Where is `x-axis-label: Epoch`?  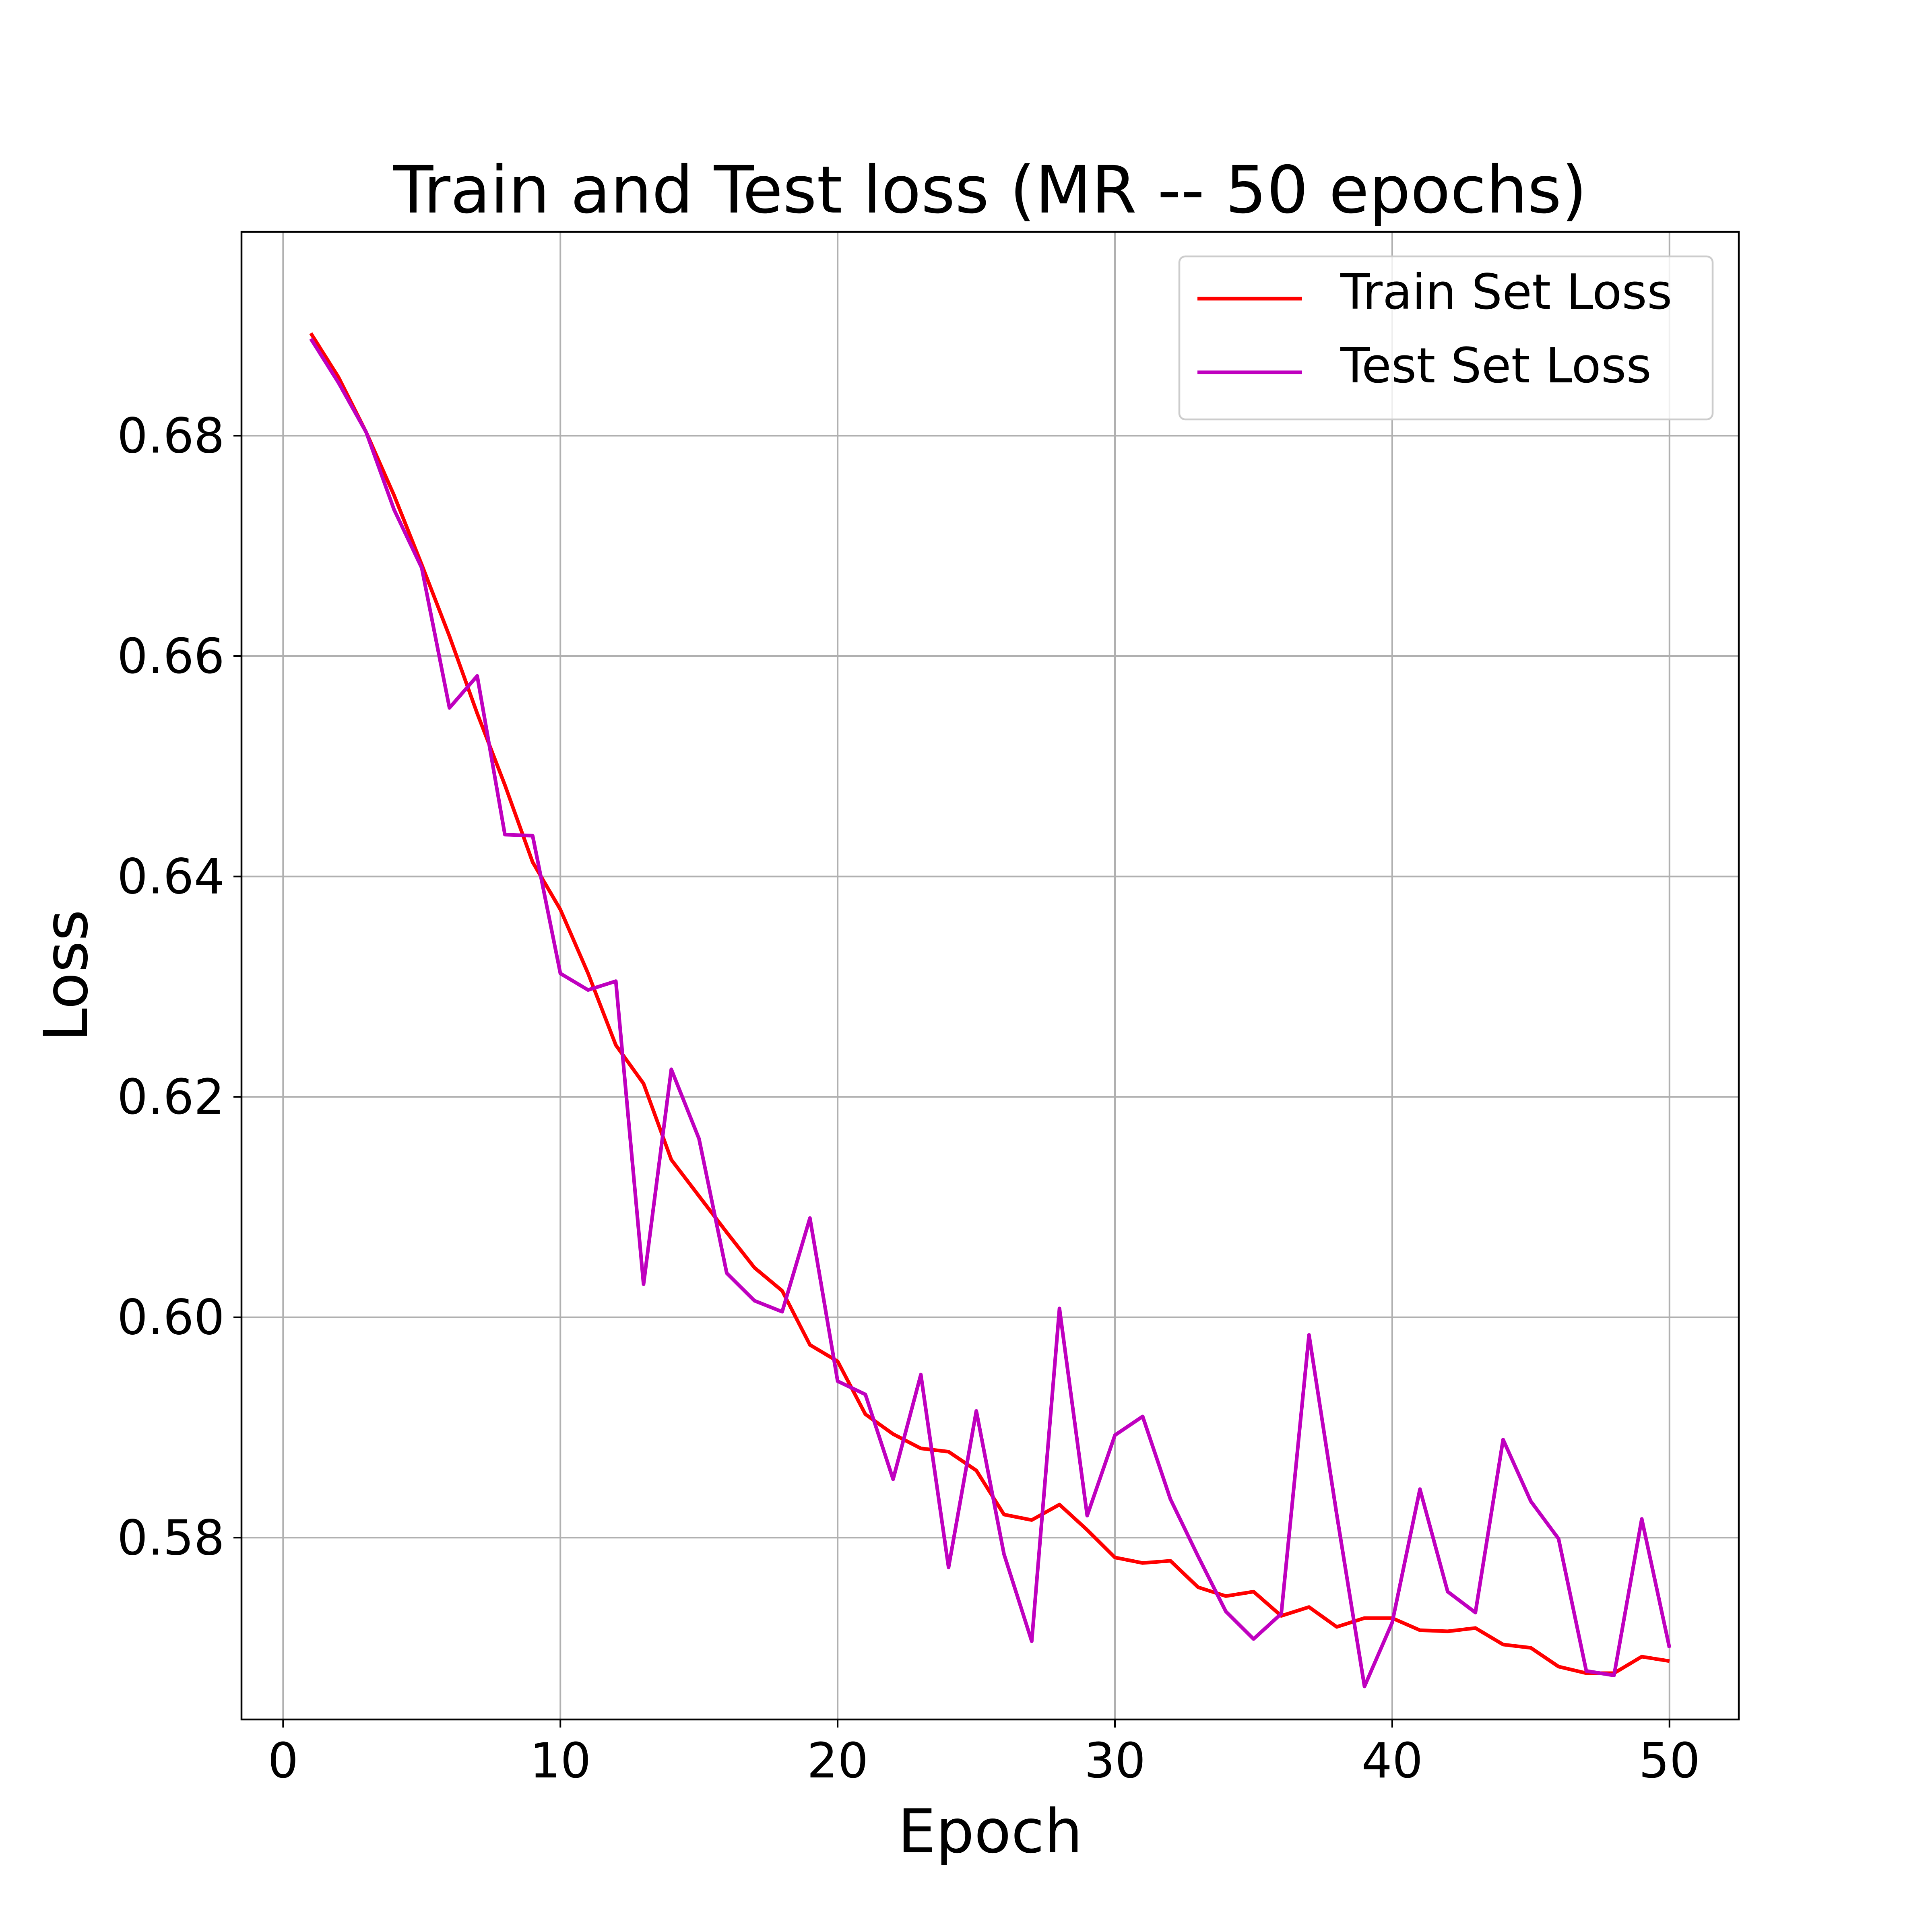
x-axis-label: Epoch is located at coordinates (990, 1832).